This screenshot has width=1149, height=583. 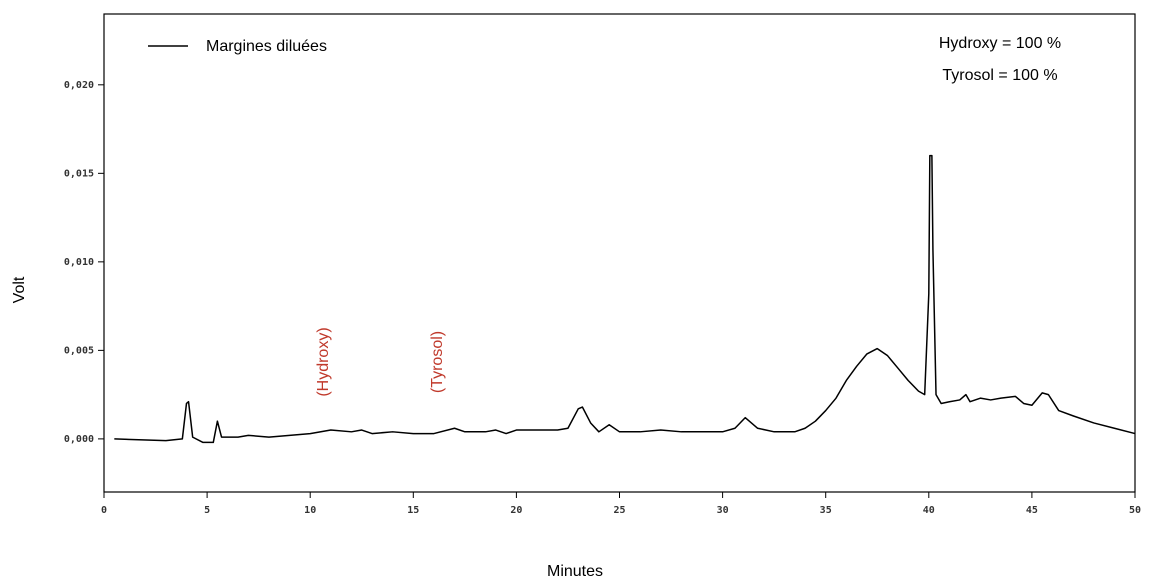 I want to click on y-tick-label: 0,005, so click(x=79, y=350).